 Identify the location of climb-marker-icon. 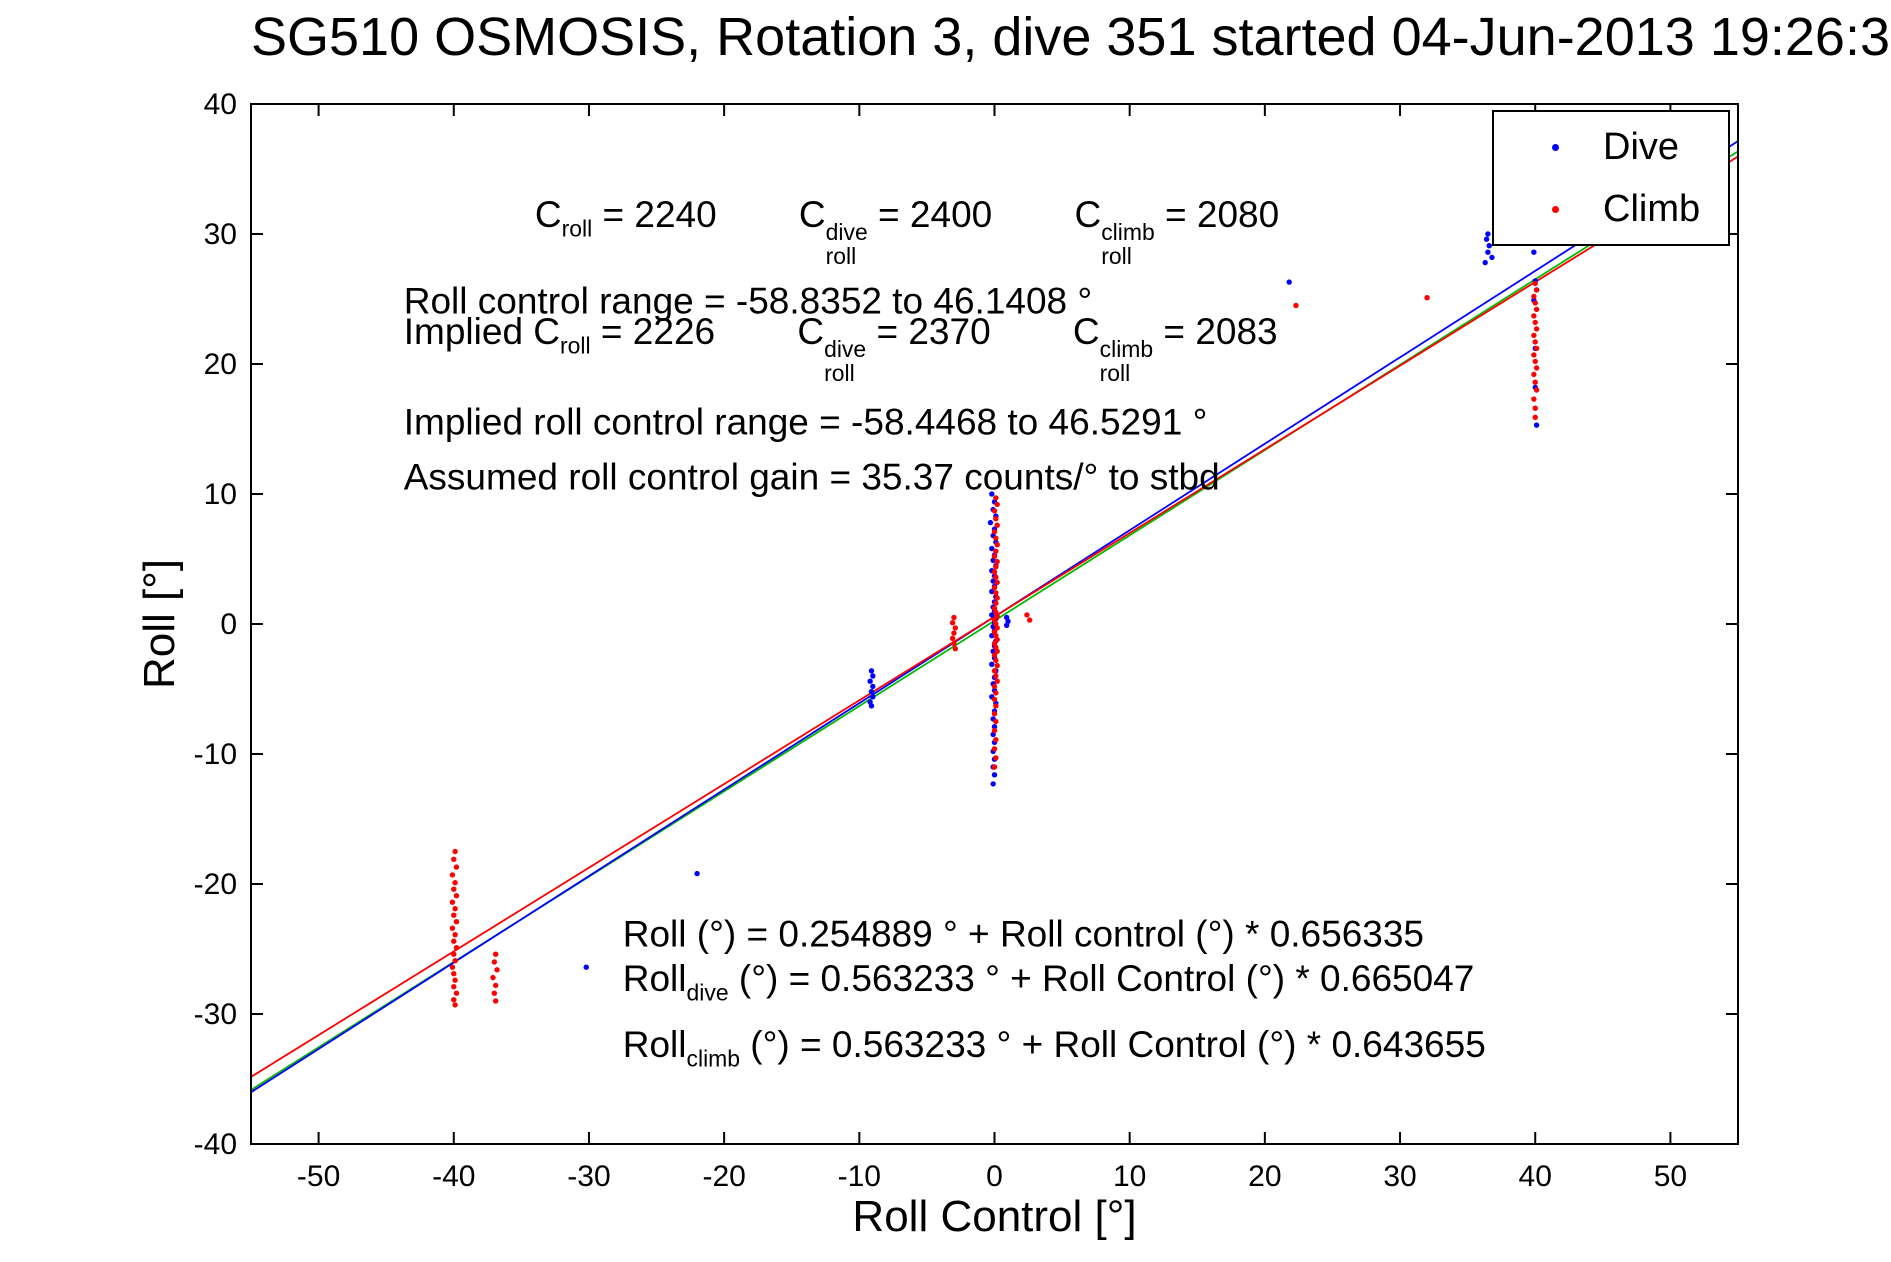
(1555, 209).